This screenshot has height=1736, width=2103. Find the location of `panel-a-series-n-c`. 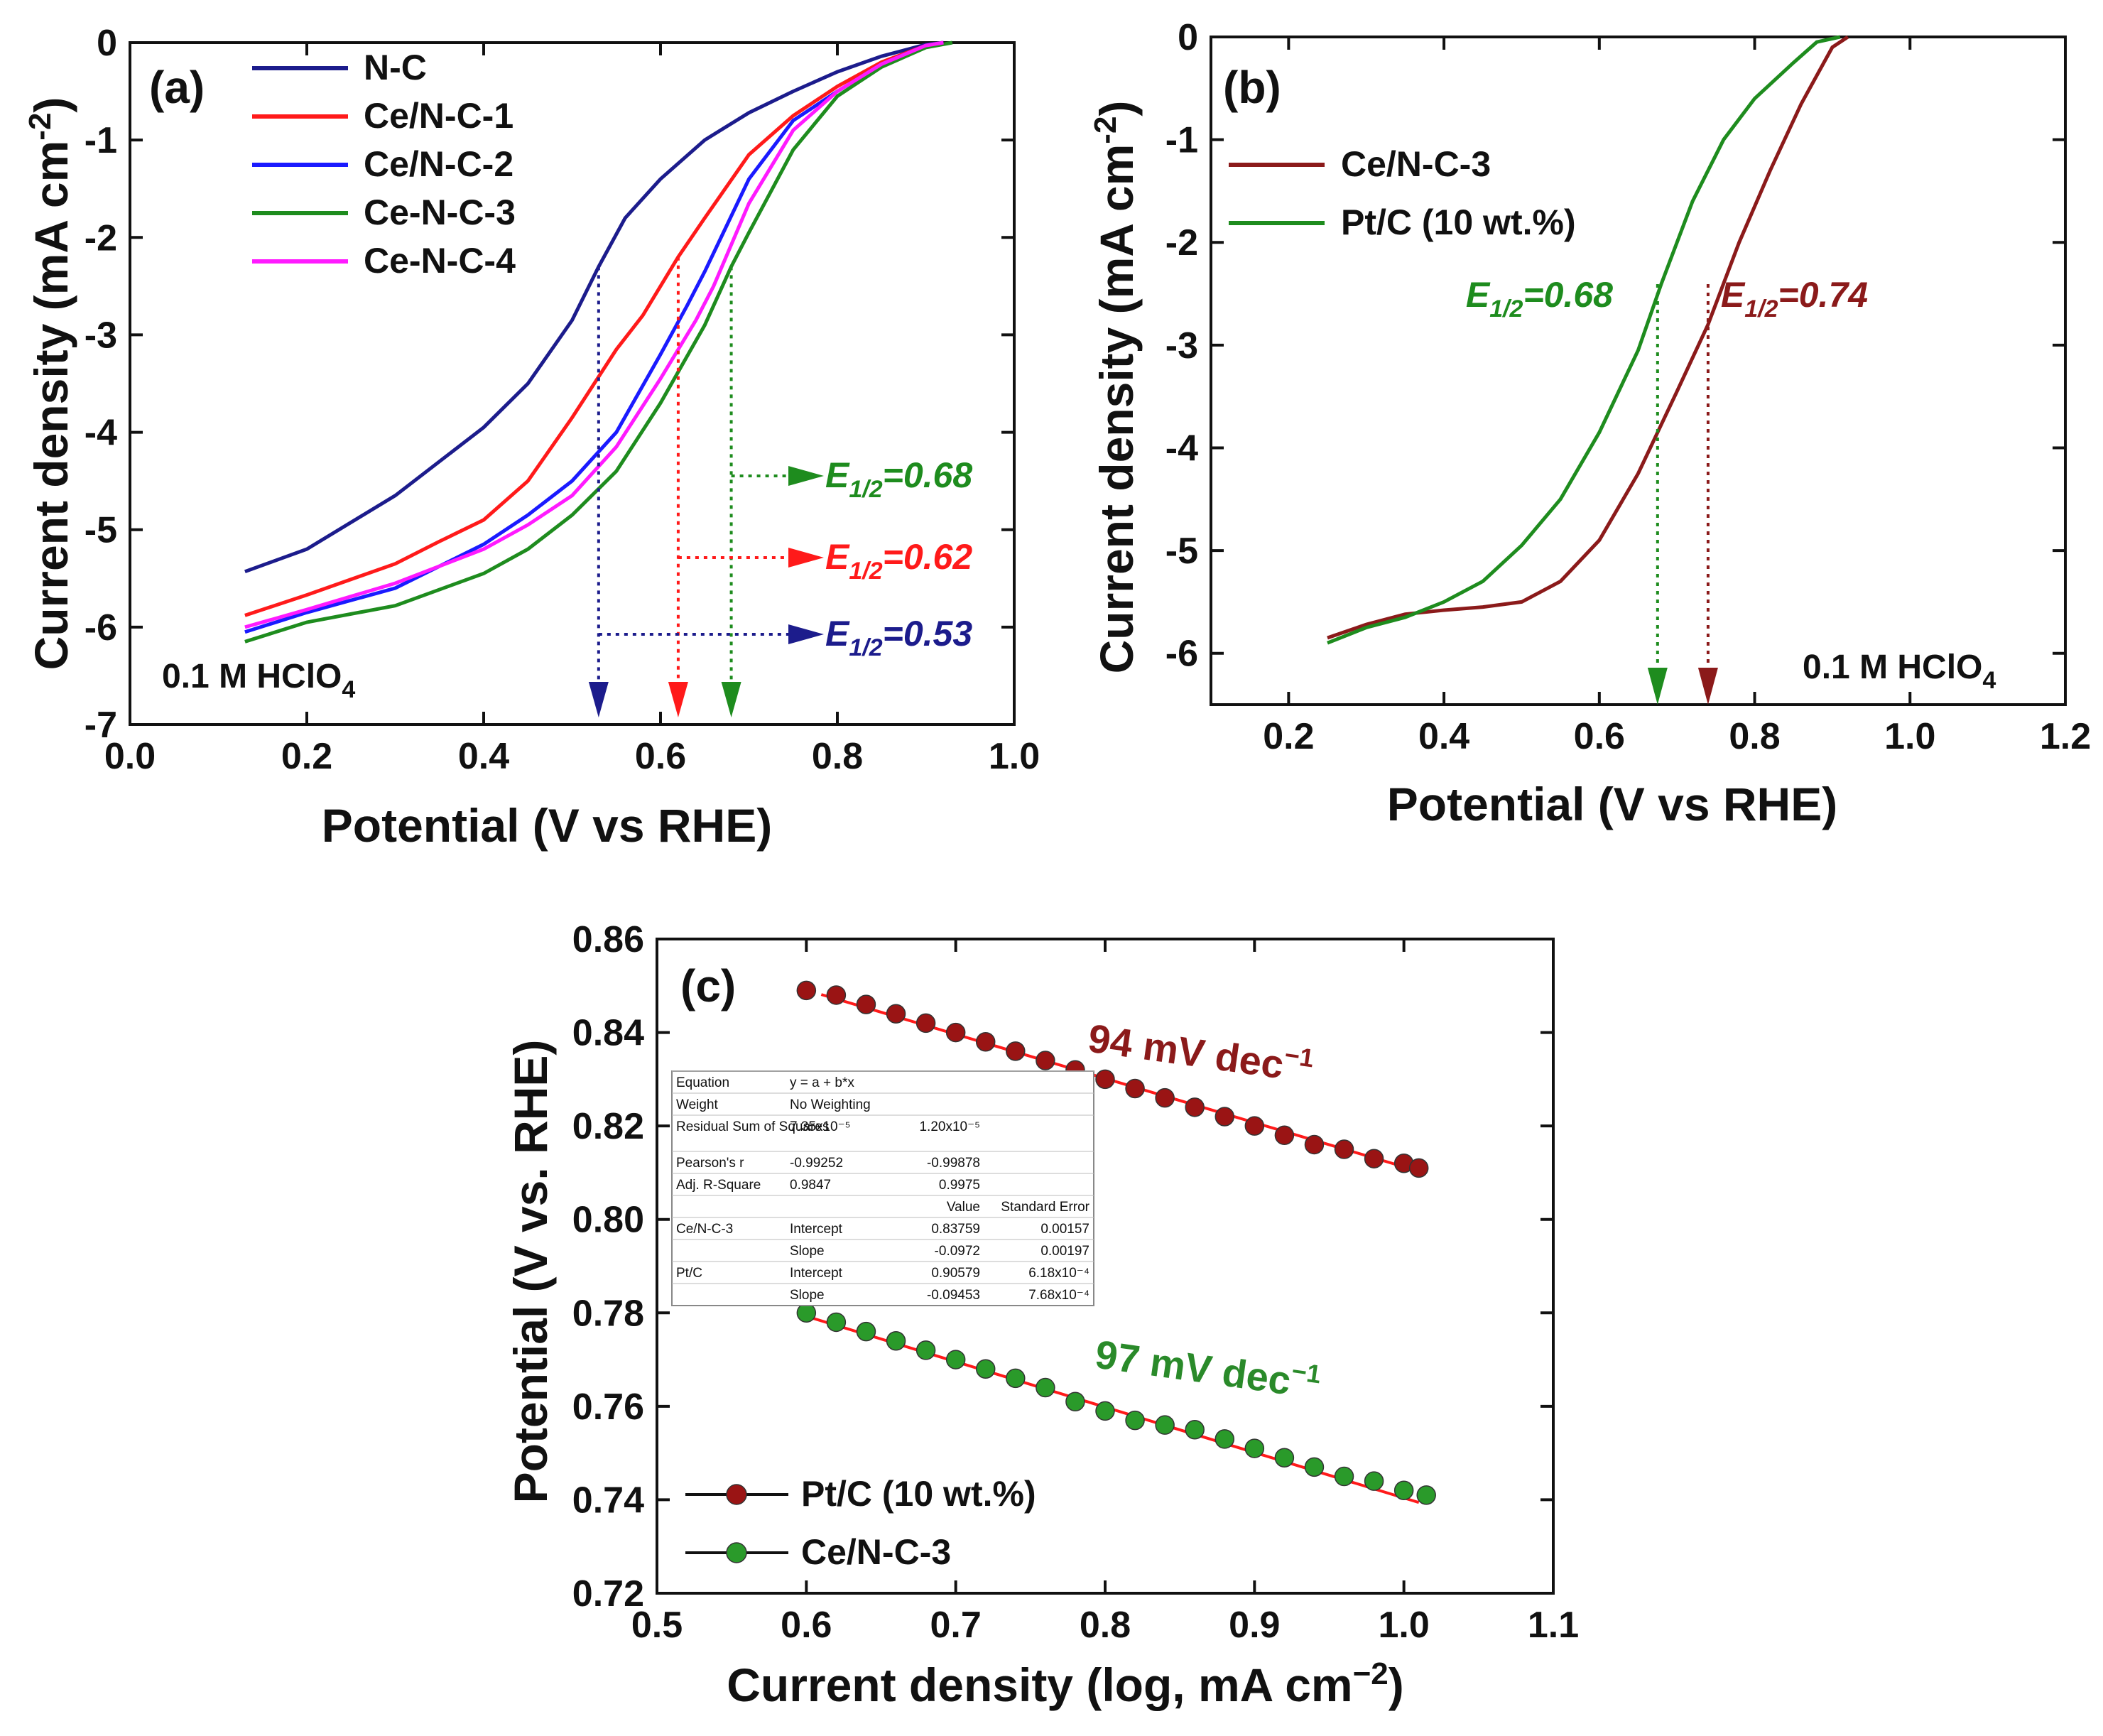

panel-a-series-n-c is located at coordinates (594, 307).